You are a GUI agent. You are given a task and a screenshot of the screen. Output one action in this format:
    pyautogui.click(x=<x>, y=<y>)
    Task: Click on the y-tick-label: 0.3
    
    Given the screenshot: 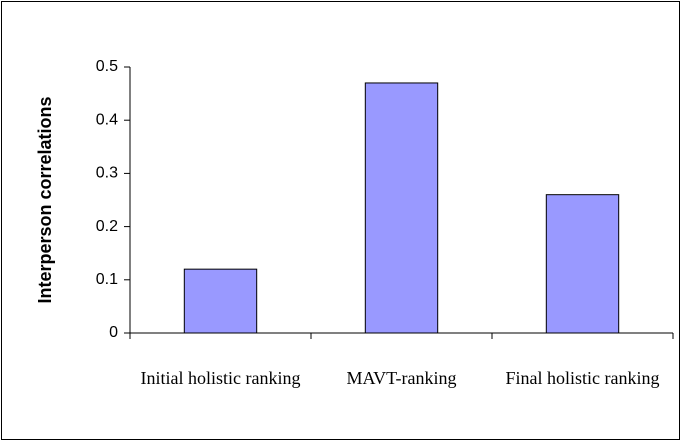 What is the action you would take?
    pyautogui.click(x=107, y=173)
    